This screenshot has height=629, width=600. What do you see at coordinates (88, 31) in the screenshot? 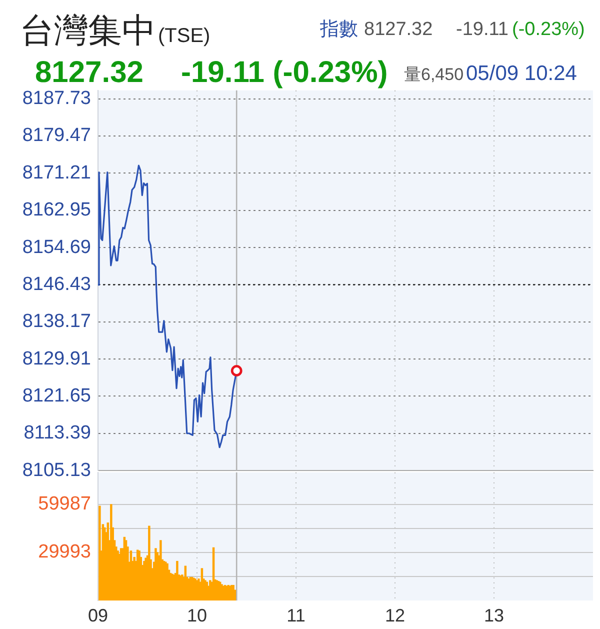
I see `chart-title: 台灣集中` at bounding box center [88, 31].